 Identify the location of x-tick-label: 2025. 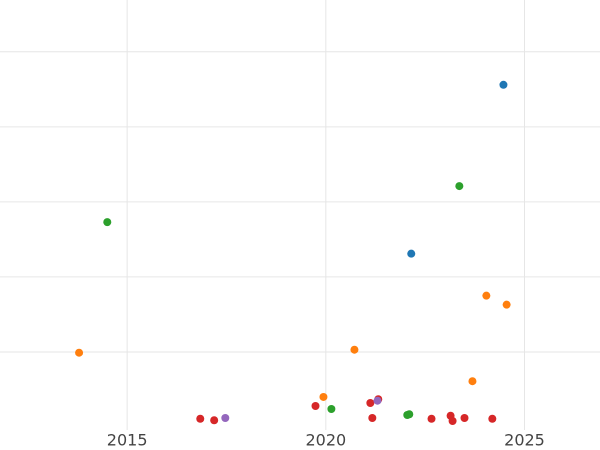
(524, 440).